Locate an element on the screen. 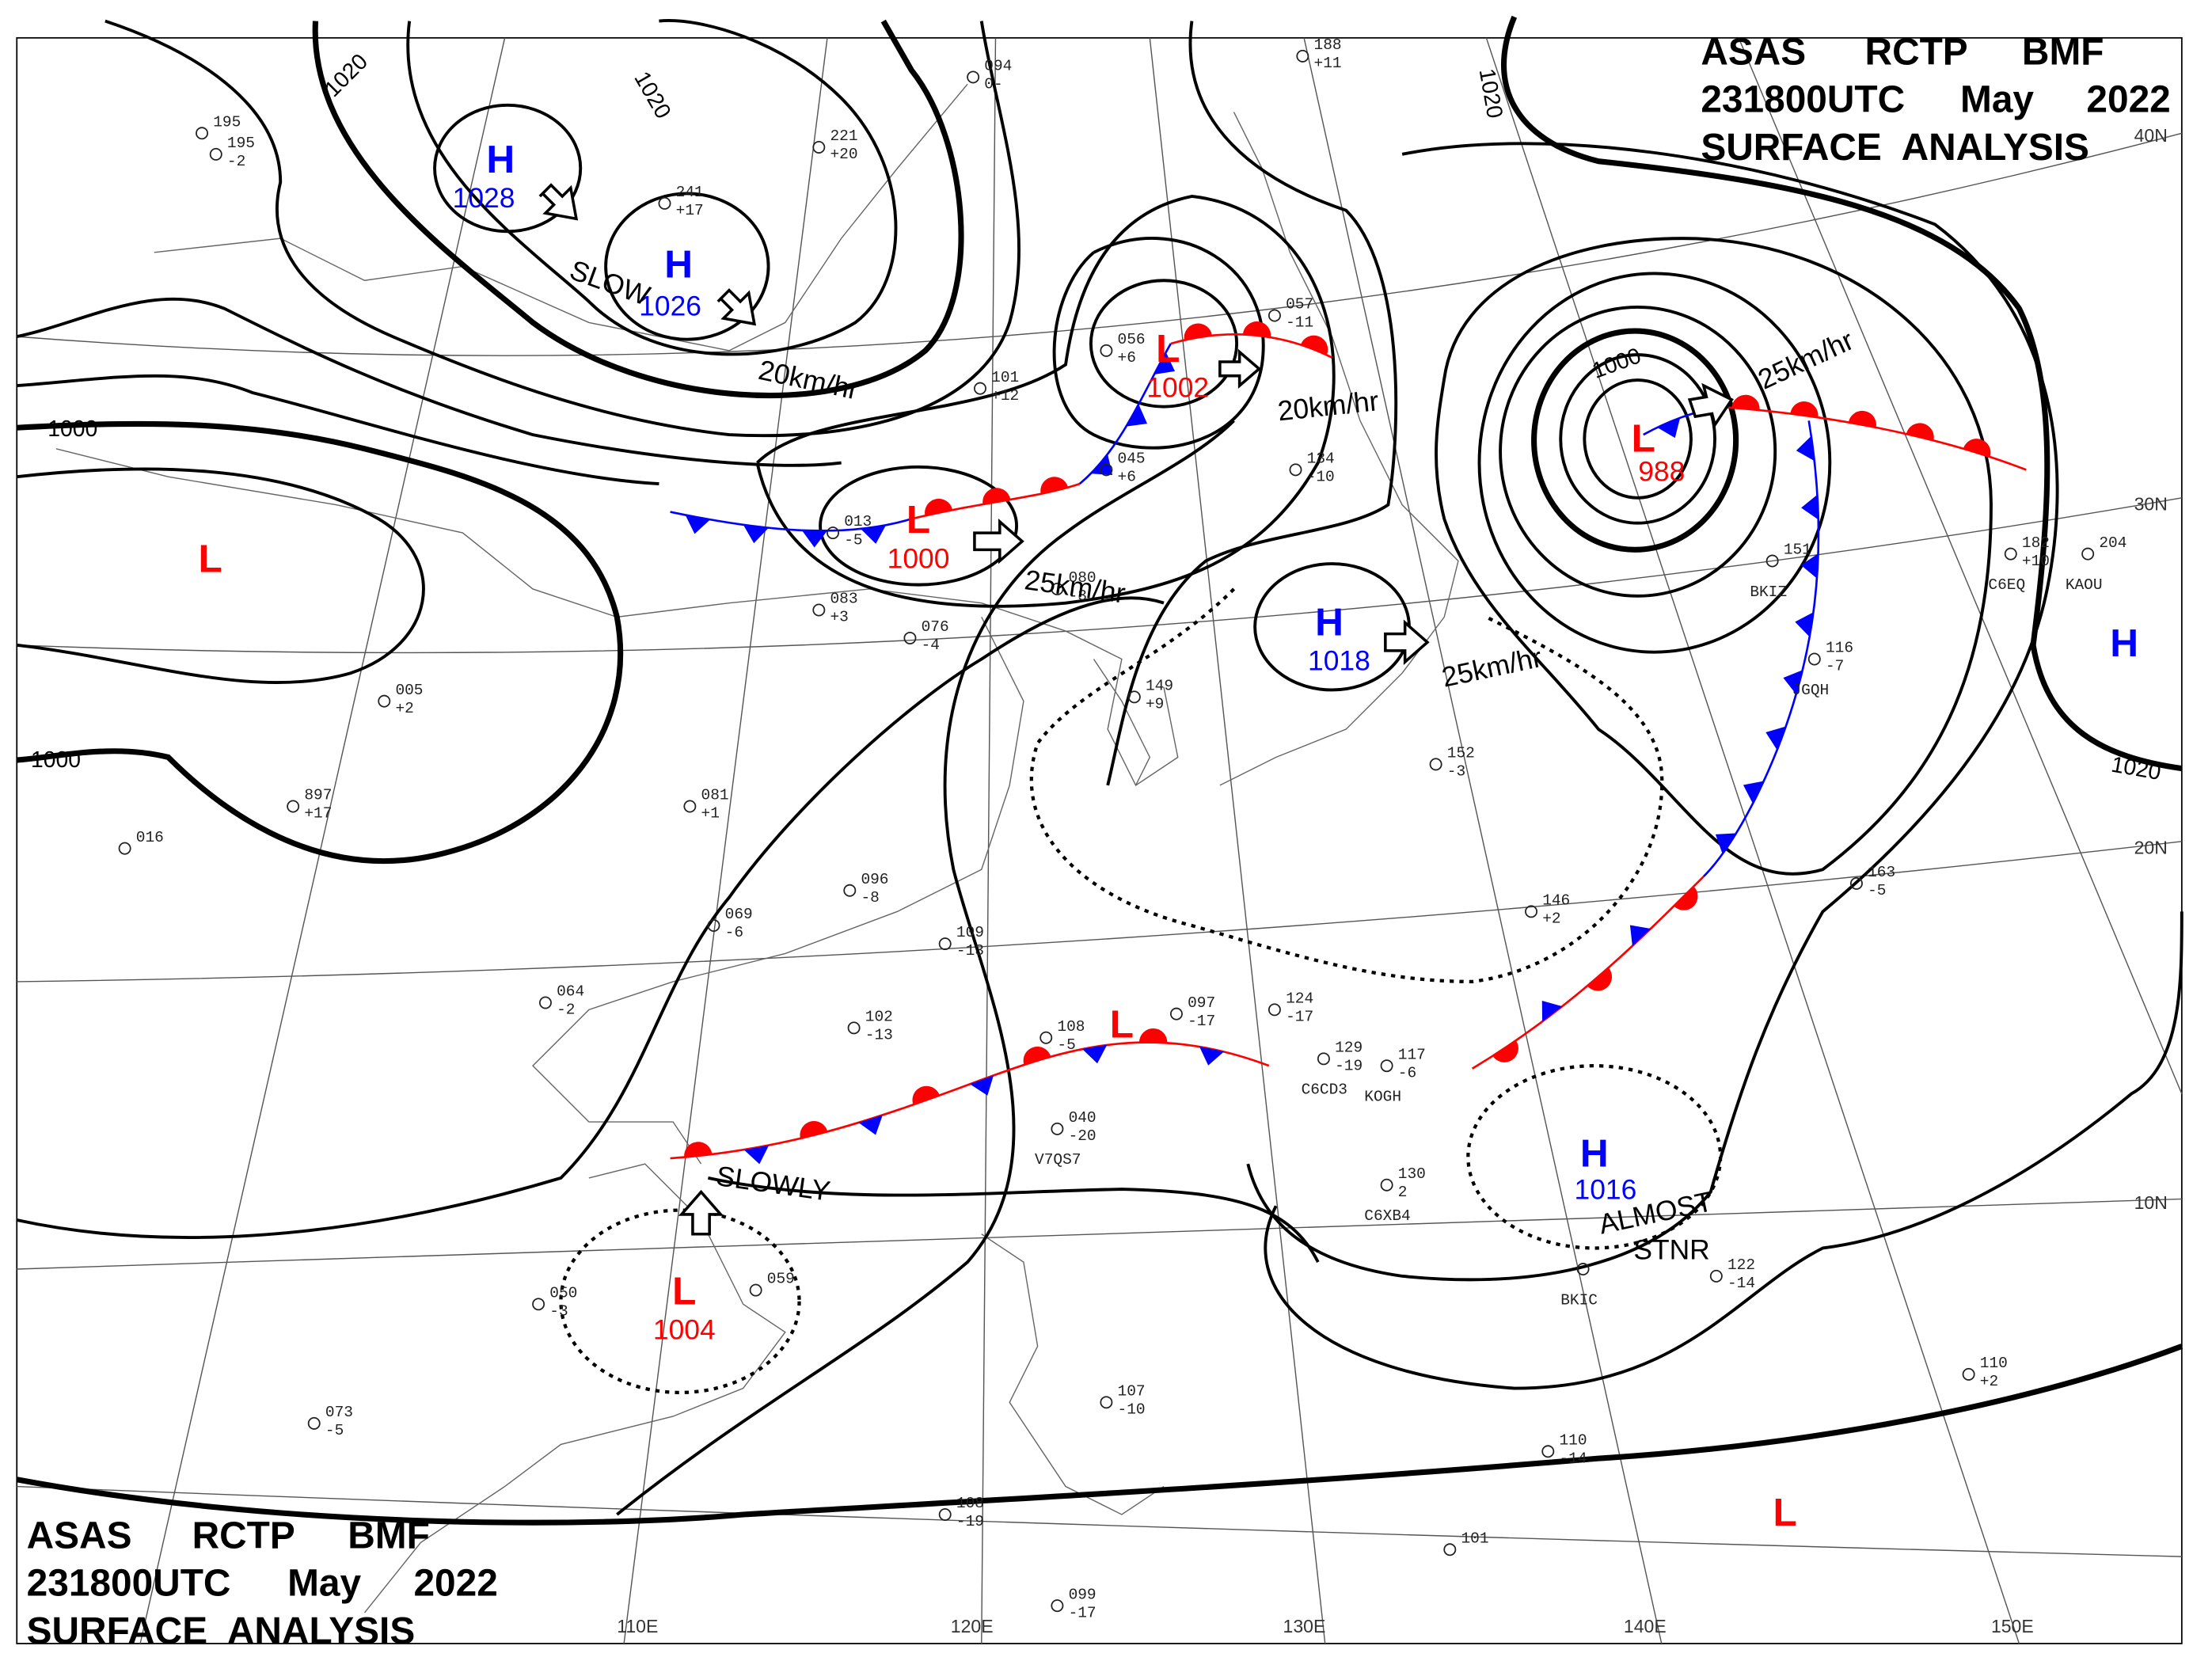  latitude-line-40n is located at coordinates (1100, 244).